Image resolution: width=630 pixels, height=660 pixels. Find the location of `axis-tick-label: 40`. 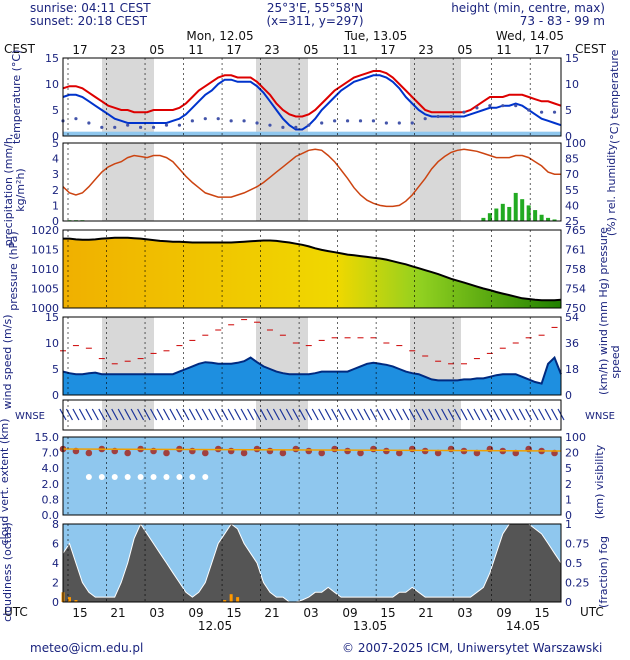

axis-tick-label: 40 is located at coordinates (572, 205).